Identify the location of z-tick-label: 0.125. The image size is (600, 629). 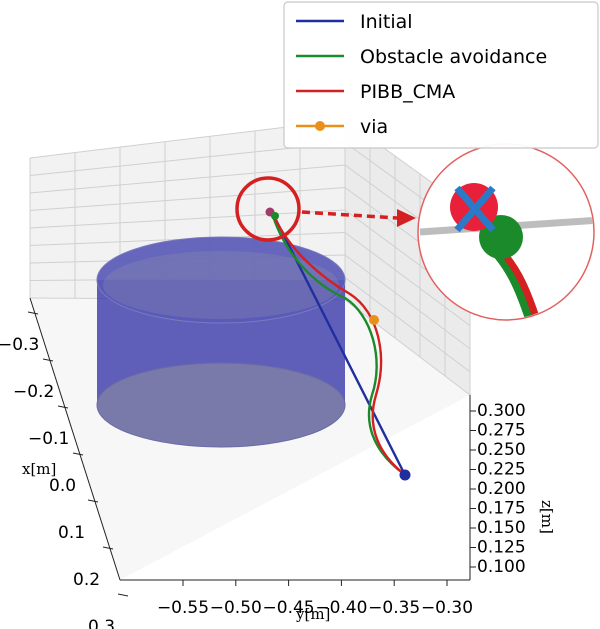
(501, 548).